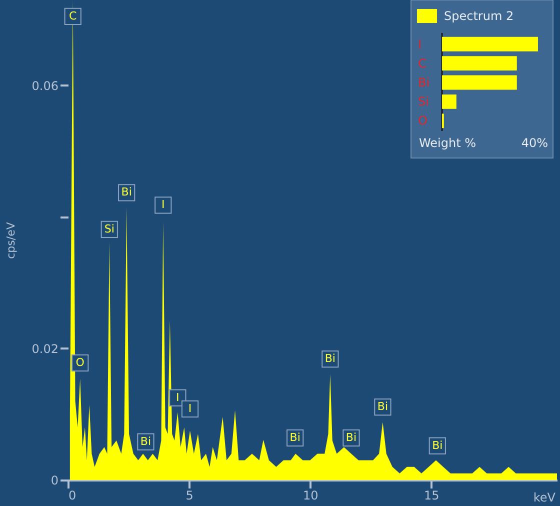 This screenshot has height=506, width=560. What do you see at coordinates (534, 143) in the screenshot?
I see `annotation: 40%` at bounding box center [534, 143].